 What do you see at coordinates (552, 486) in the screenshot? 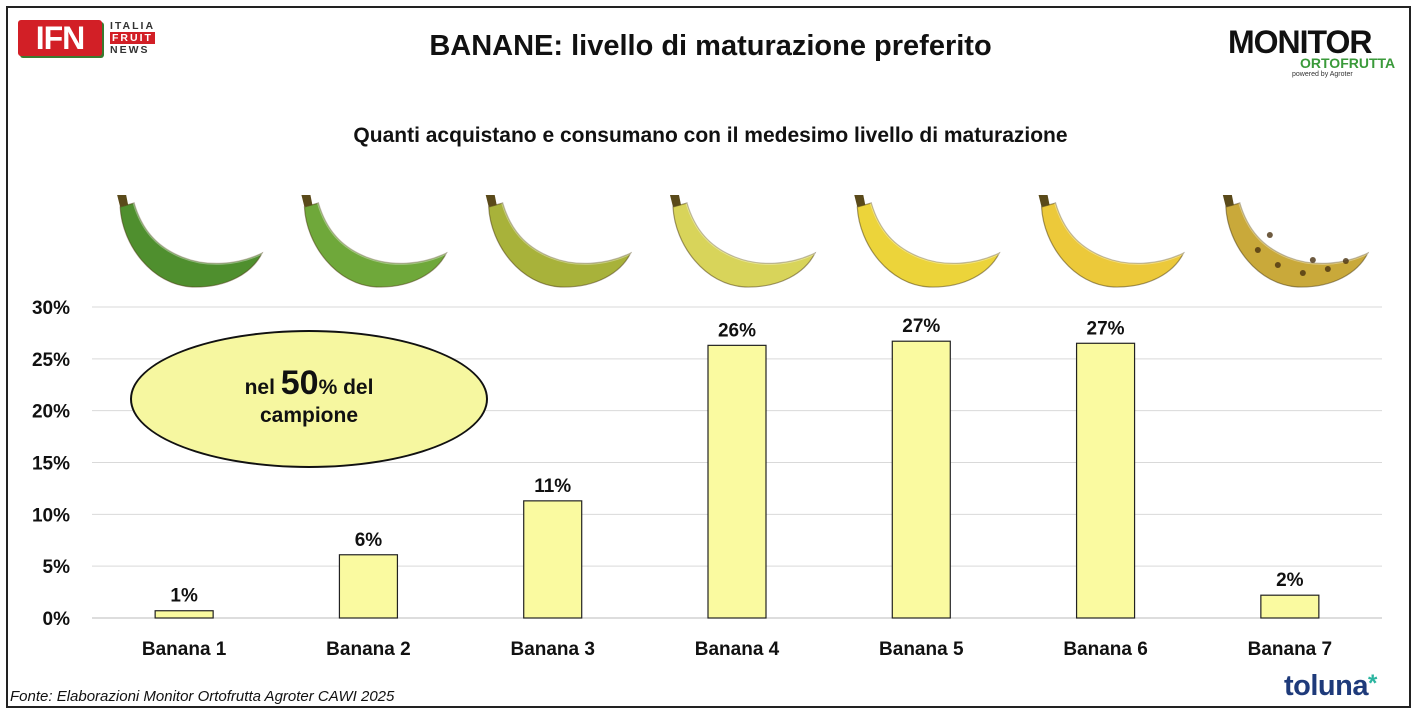
I see `data-label: 11%` at bounding box center [552, 486].